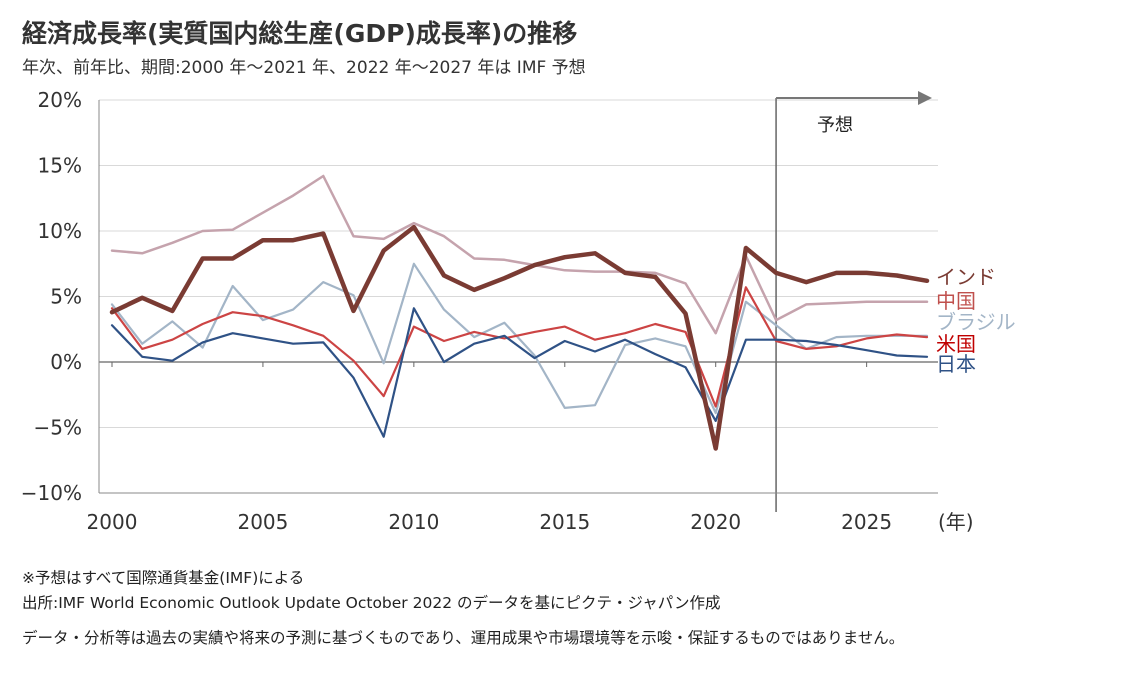 Image resolution: width=1142 pixels, height=675 pixels. I want to click on x-tick-label: 2005, so click(262, 522).